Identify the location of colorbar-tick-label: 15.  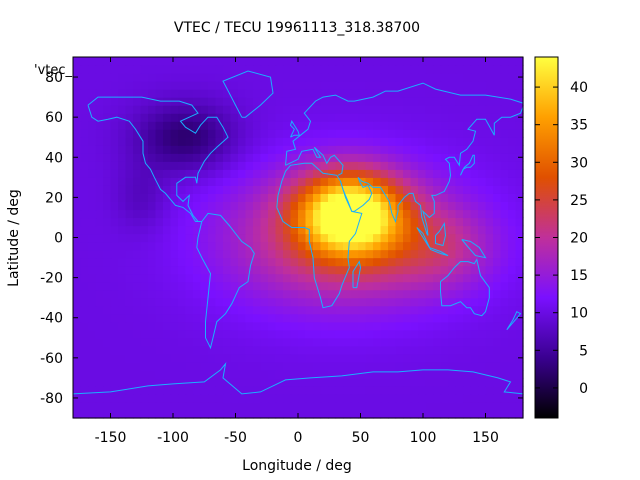
(579, 276).